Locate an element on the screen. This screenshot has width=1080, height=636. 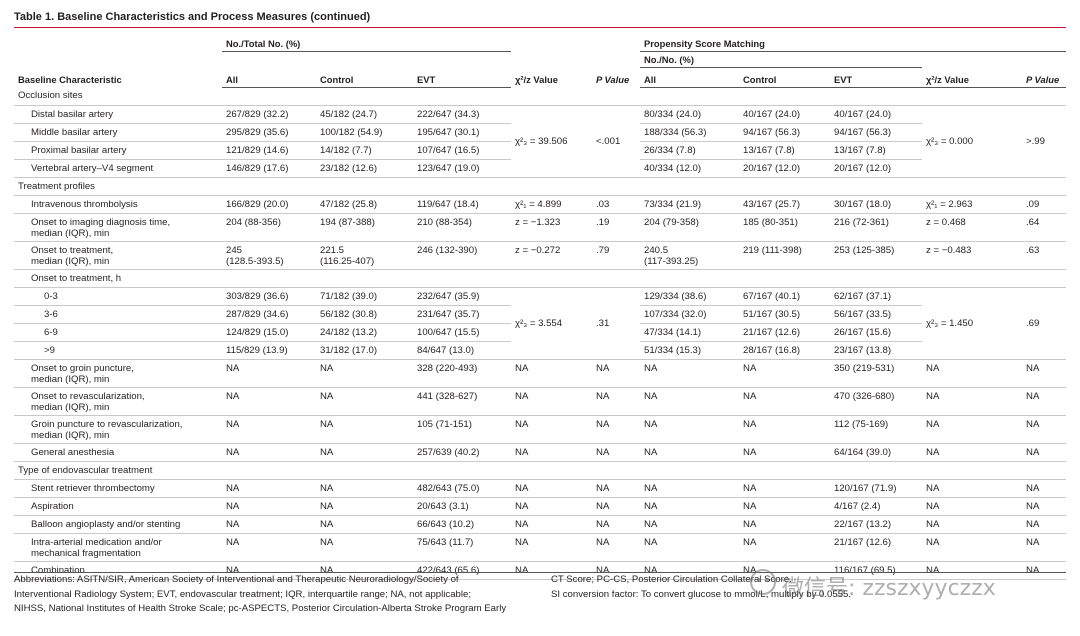
section-row: Treatment profiles is located at coordinates (540, 186).